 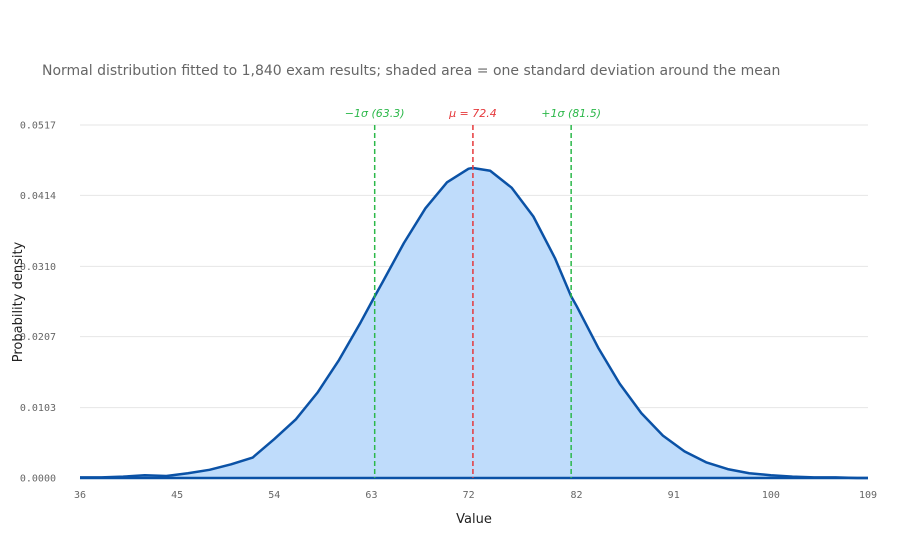 I want to click on x-tick-label: 100, so click(x=771, y=495).